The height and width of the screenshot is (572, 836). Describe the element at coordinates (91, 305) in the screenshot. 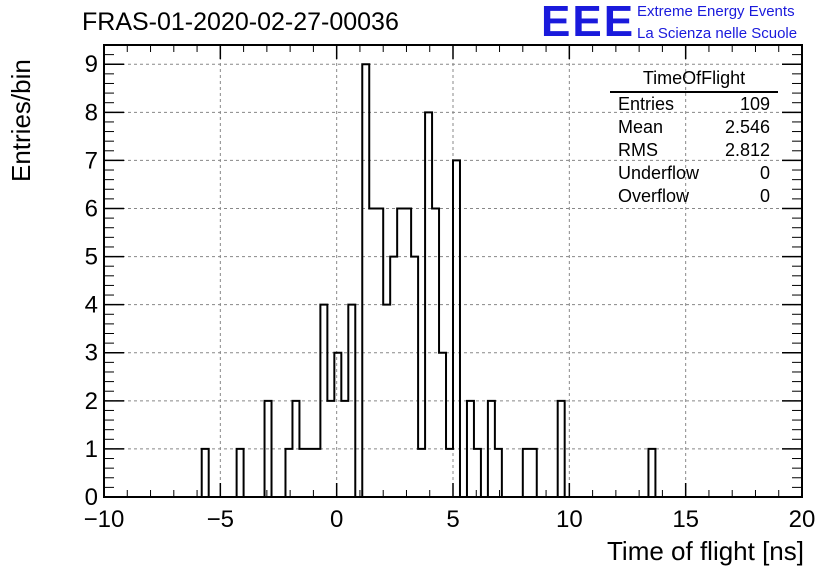

I see `y-tick-label: 4` at that location.